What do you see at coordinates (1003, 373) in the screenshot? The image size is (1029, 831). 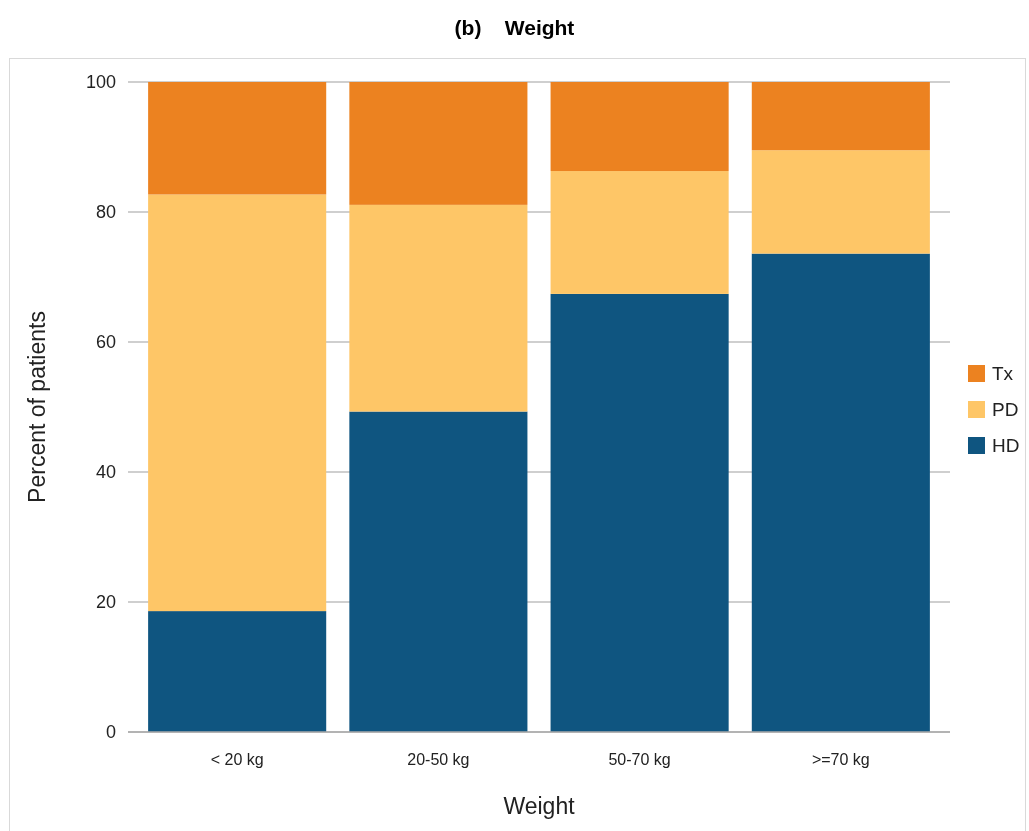 I see `legend-label: Tx` at bounding box center [1003, 373].